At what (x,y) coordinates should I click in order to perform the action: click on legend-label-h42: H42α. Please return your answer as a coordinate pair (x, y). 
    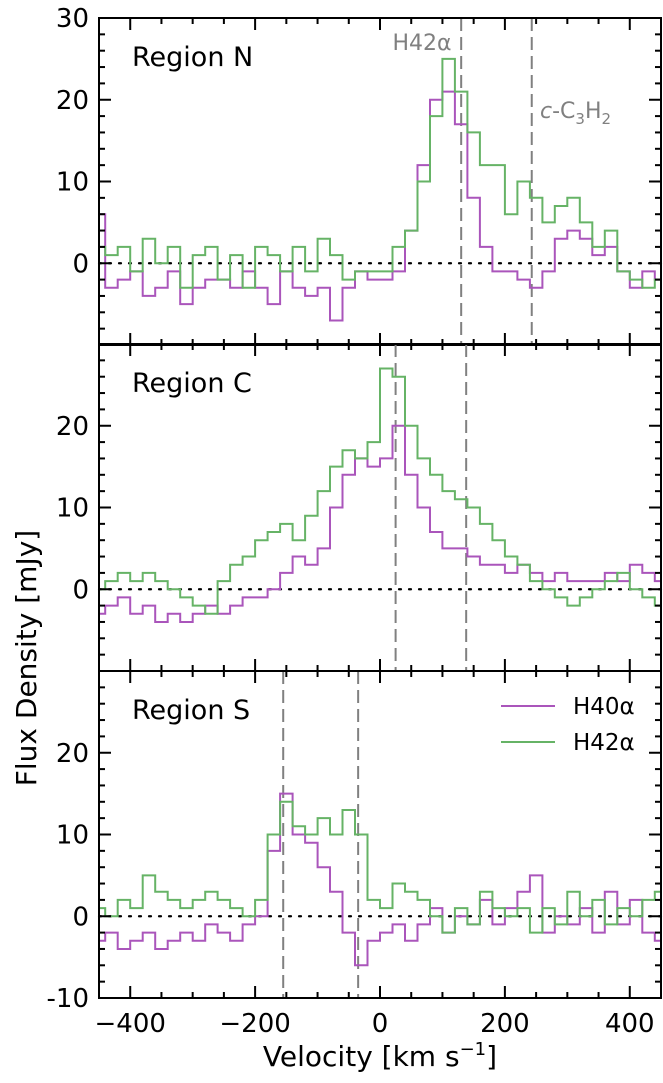
    Looking at the image, I should click on (604, 743).